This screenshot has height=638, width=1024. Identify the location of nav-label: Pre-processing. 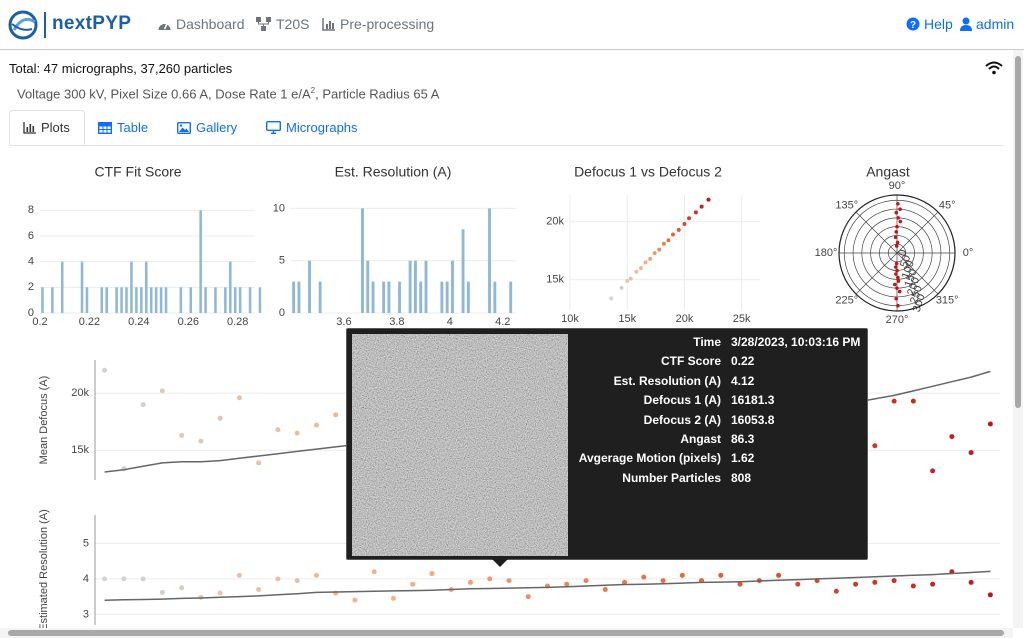
(387, 24).